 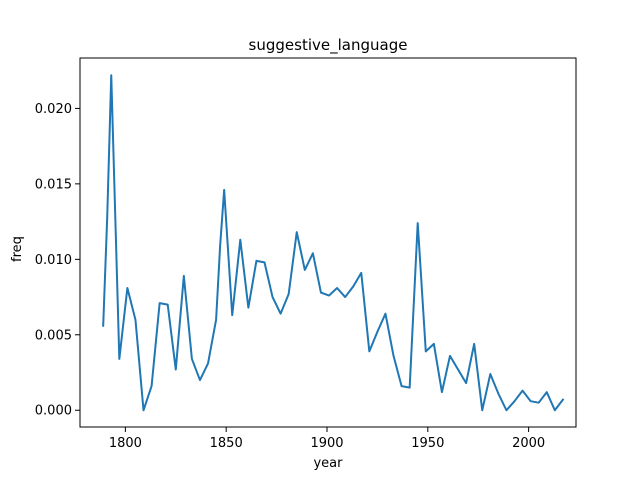 I want to click on y-tick-label: 0.005, so click(x=53, y=335).